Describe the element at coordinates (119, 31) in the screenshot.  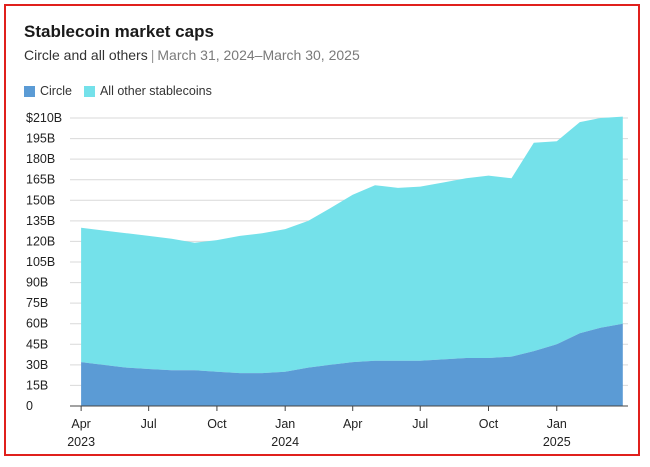
I see `chart-title: Stablecoin market caps` at that location.